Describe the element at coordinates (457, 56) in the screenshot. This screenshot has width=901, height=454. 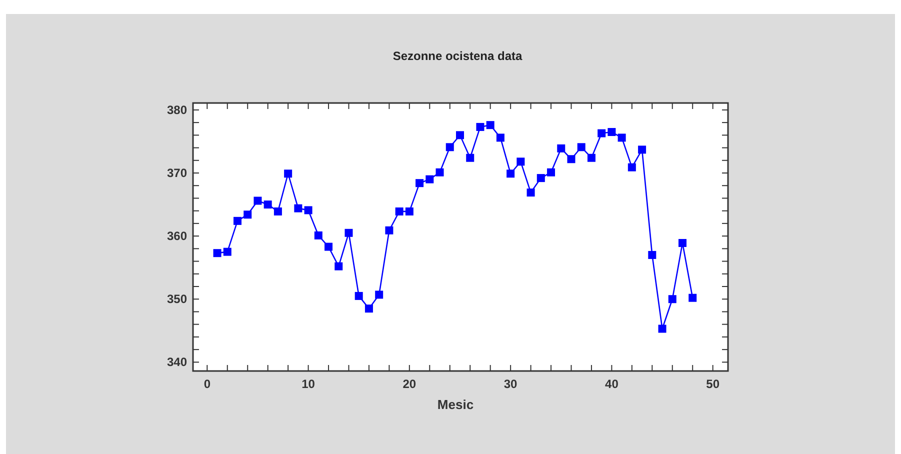
I see `chart-title: Sezonne ocistena data` at that location.